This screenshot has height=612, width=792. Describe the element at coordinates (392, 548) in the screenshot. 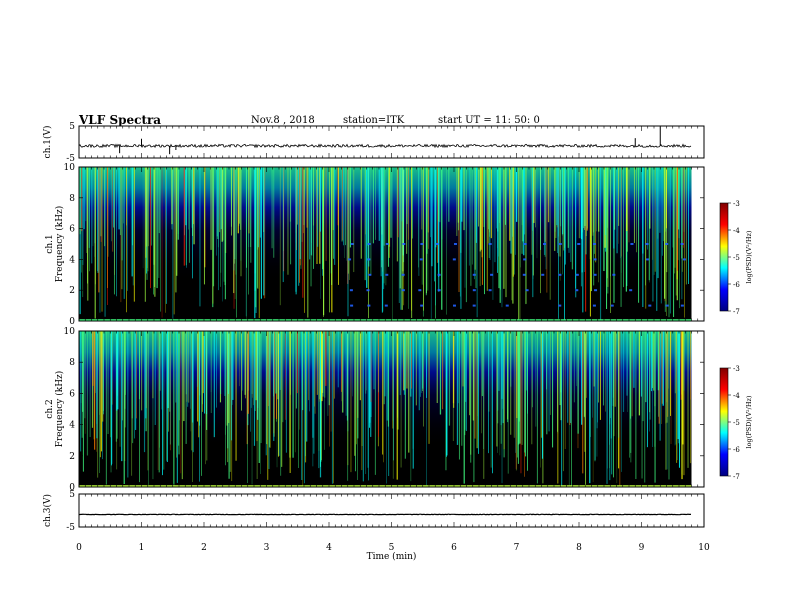

I see `x-tick-label: 5` at that location.